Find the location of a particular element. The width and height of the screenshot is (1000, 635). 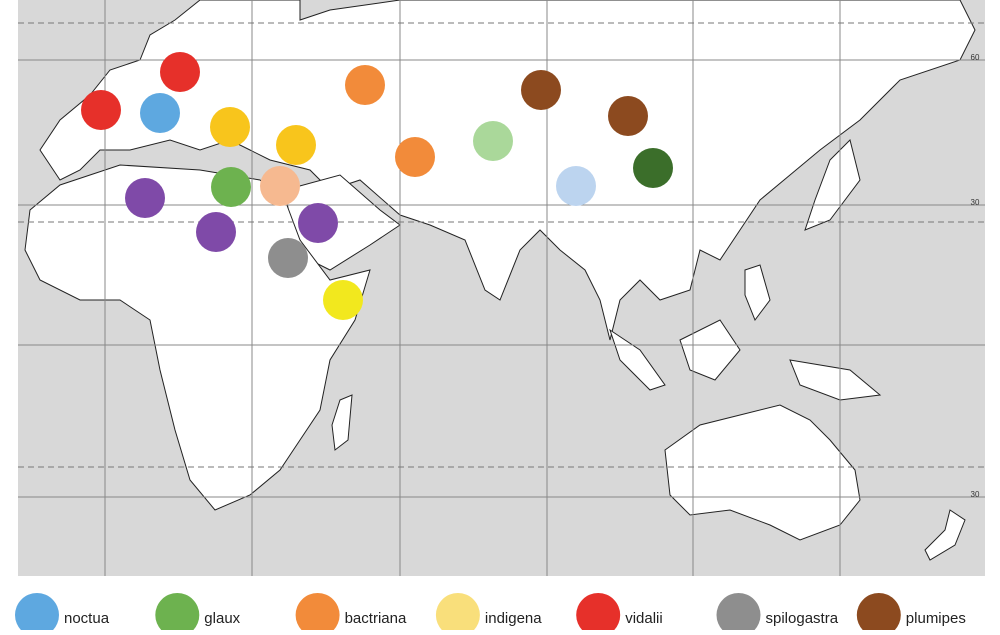

legend-item: indigena is located at coordinates (488, 614).